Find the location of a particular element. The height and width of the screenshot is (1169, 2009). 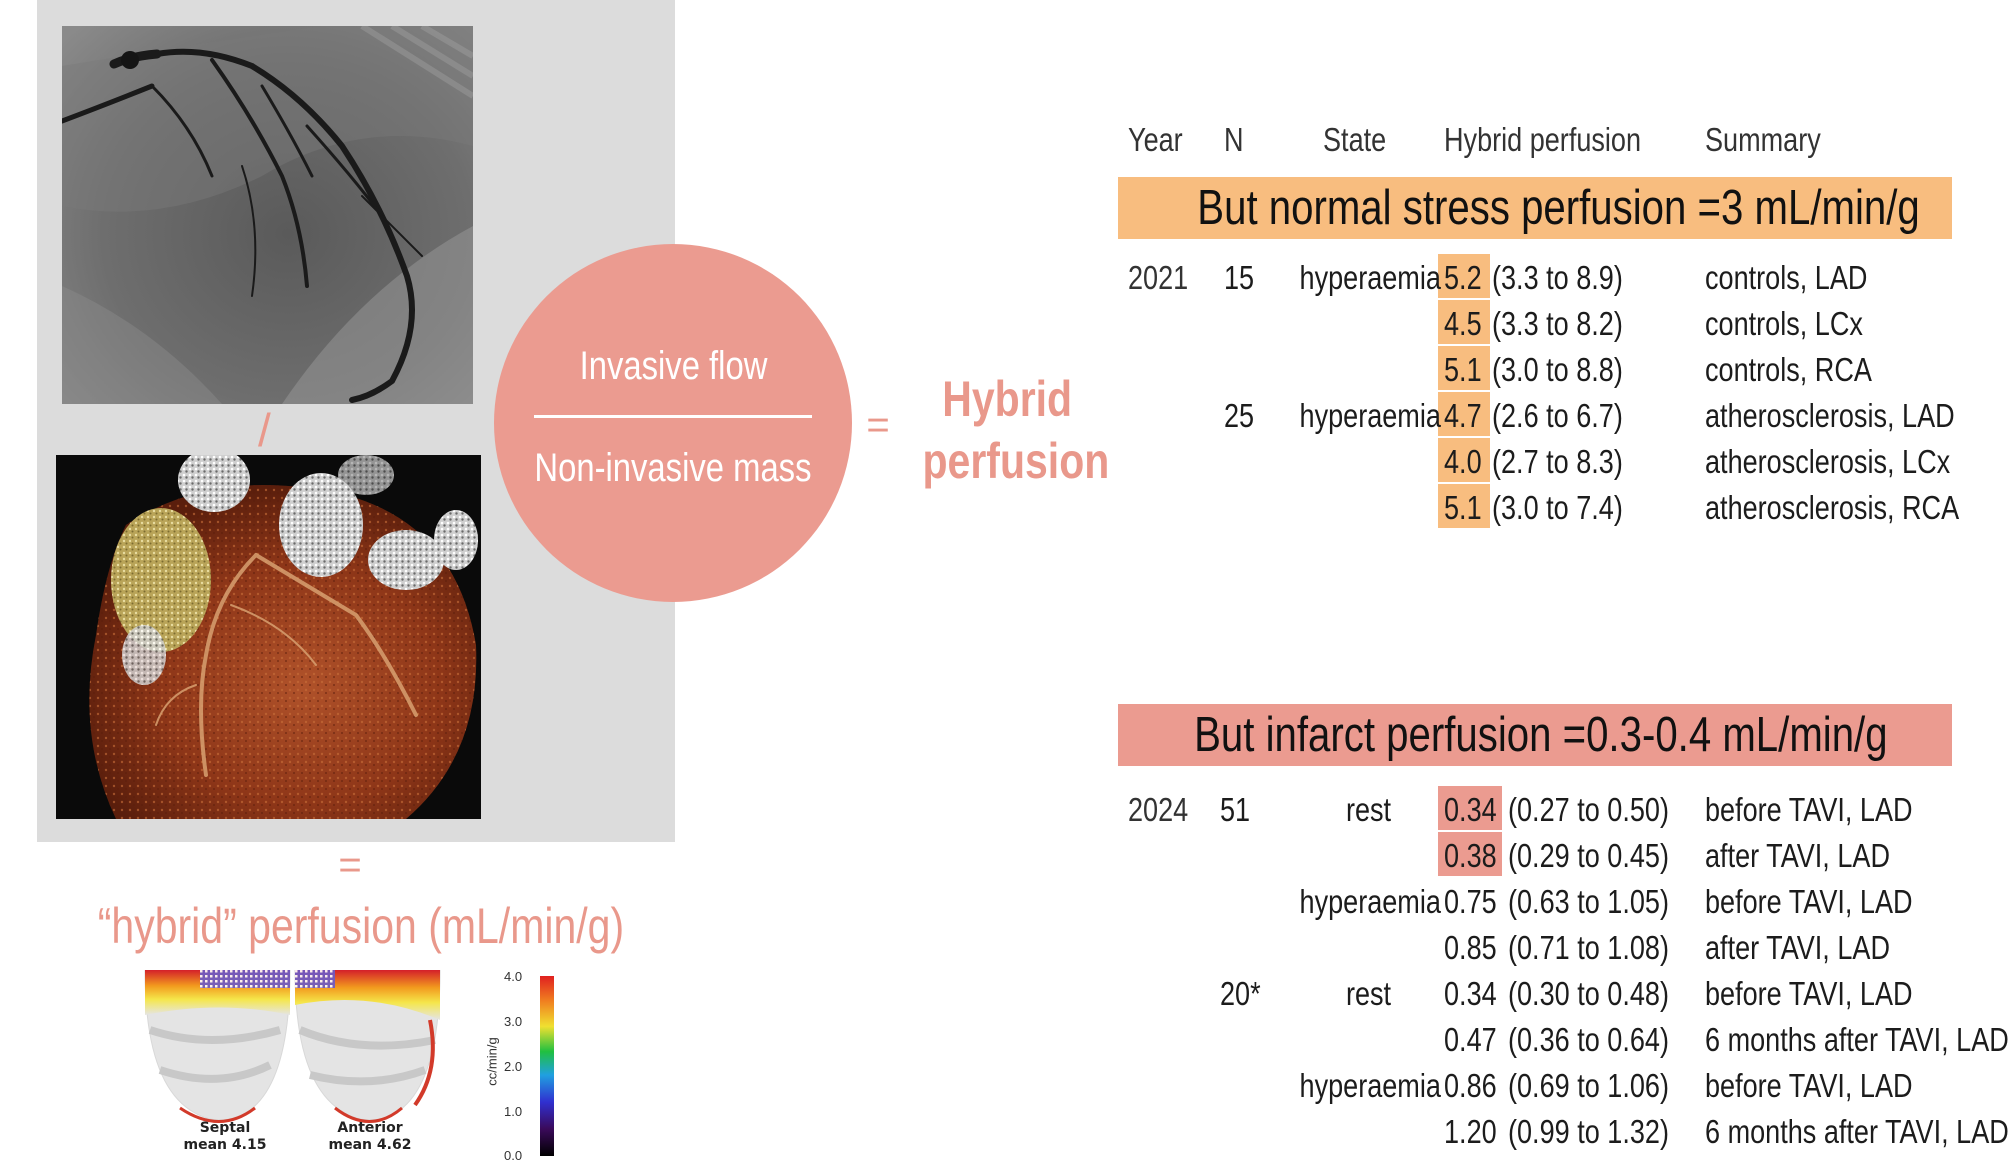

cell-confidence-interval: (0.69 to 1.06) is located at coordinates (1588, 1085).